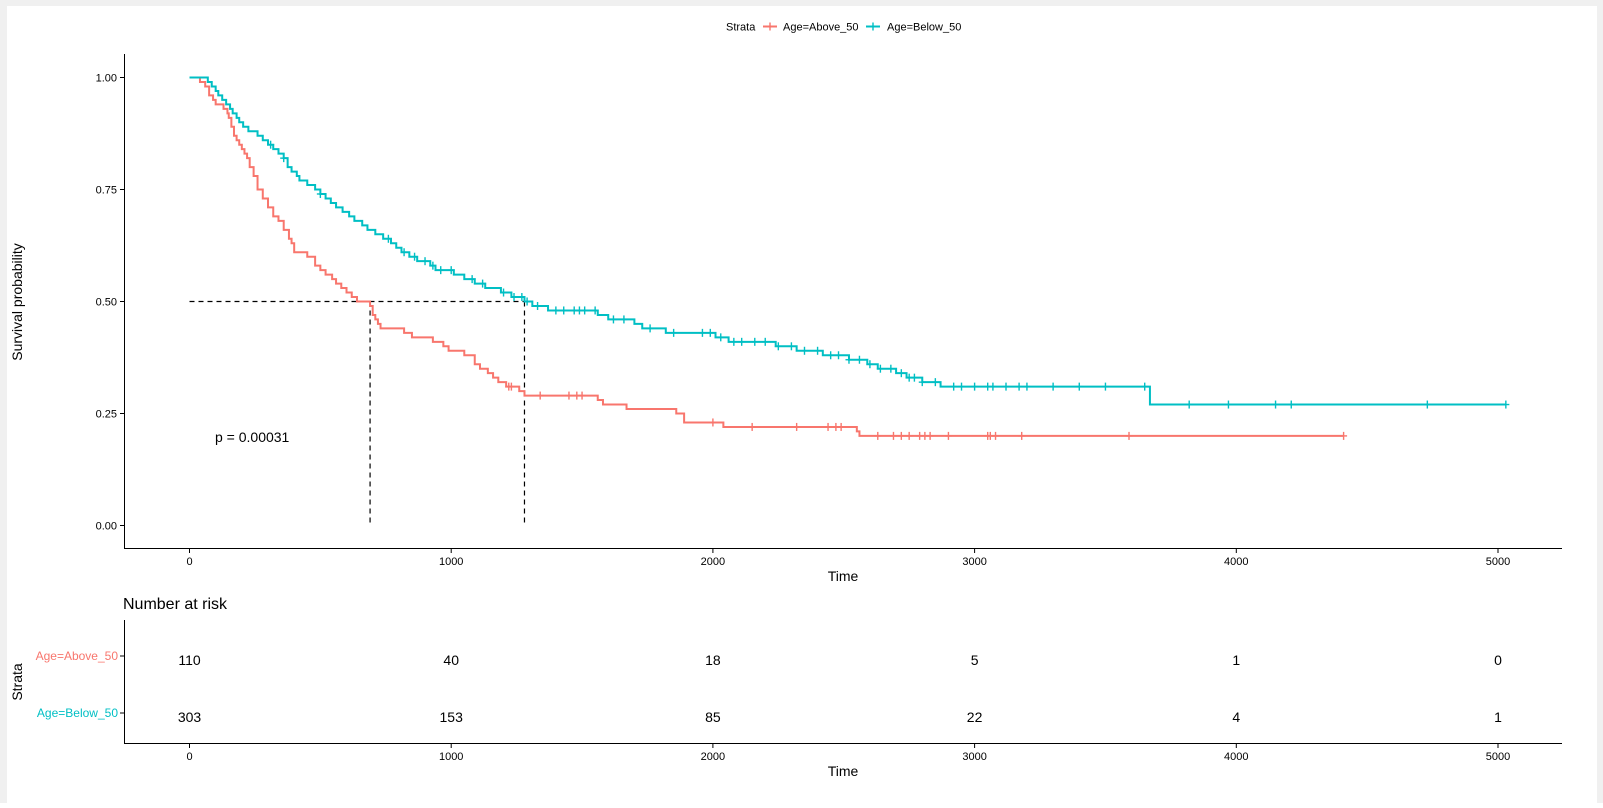 Image resolution: width=1603 pixels, height=808 pixels. What do you see at coordinates (975, 660) in the screenshot?
I see `risk-count: 5` at bounding box center [975, 660].